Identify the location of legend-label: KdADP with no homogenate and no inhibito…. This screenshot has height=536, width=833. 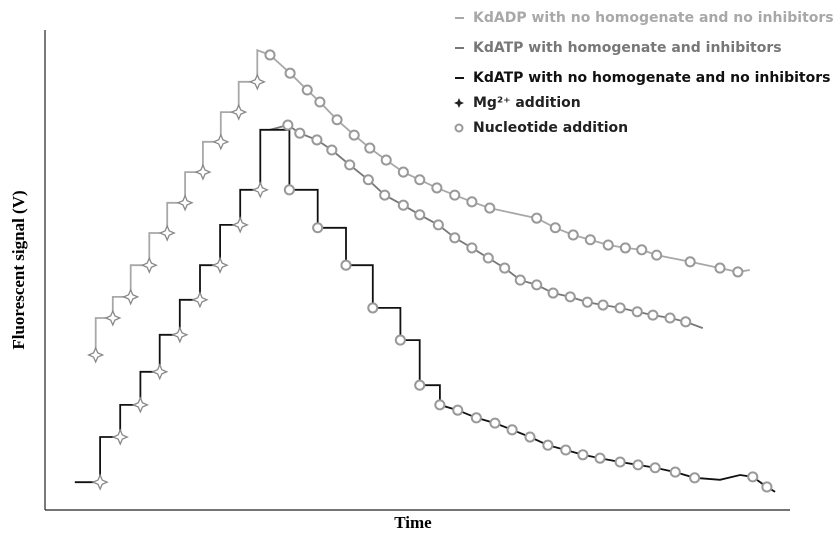
(653, 18).